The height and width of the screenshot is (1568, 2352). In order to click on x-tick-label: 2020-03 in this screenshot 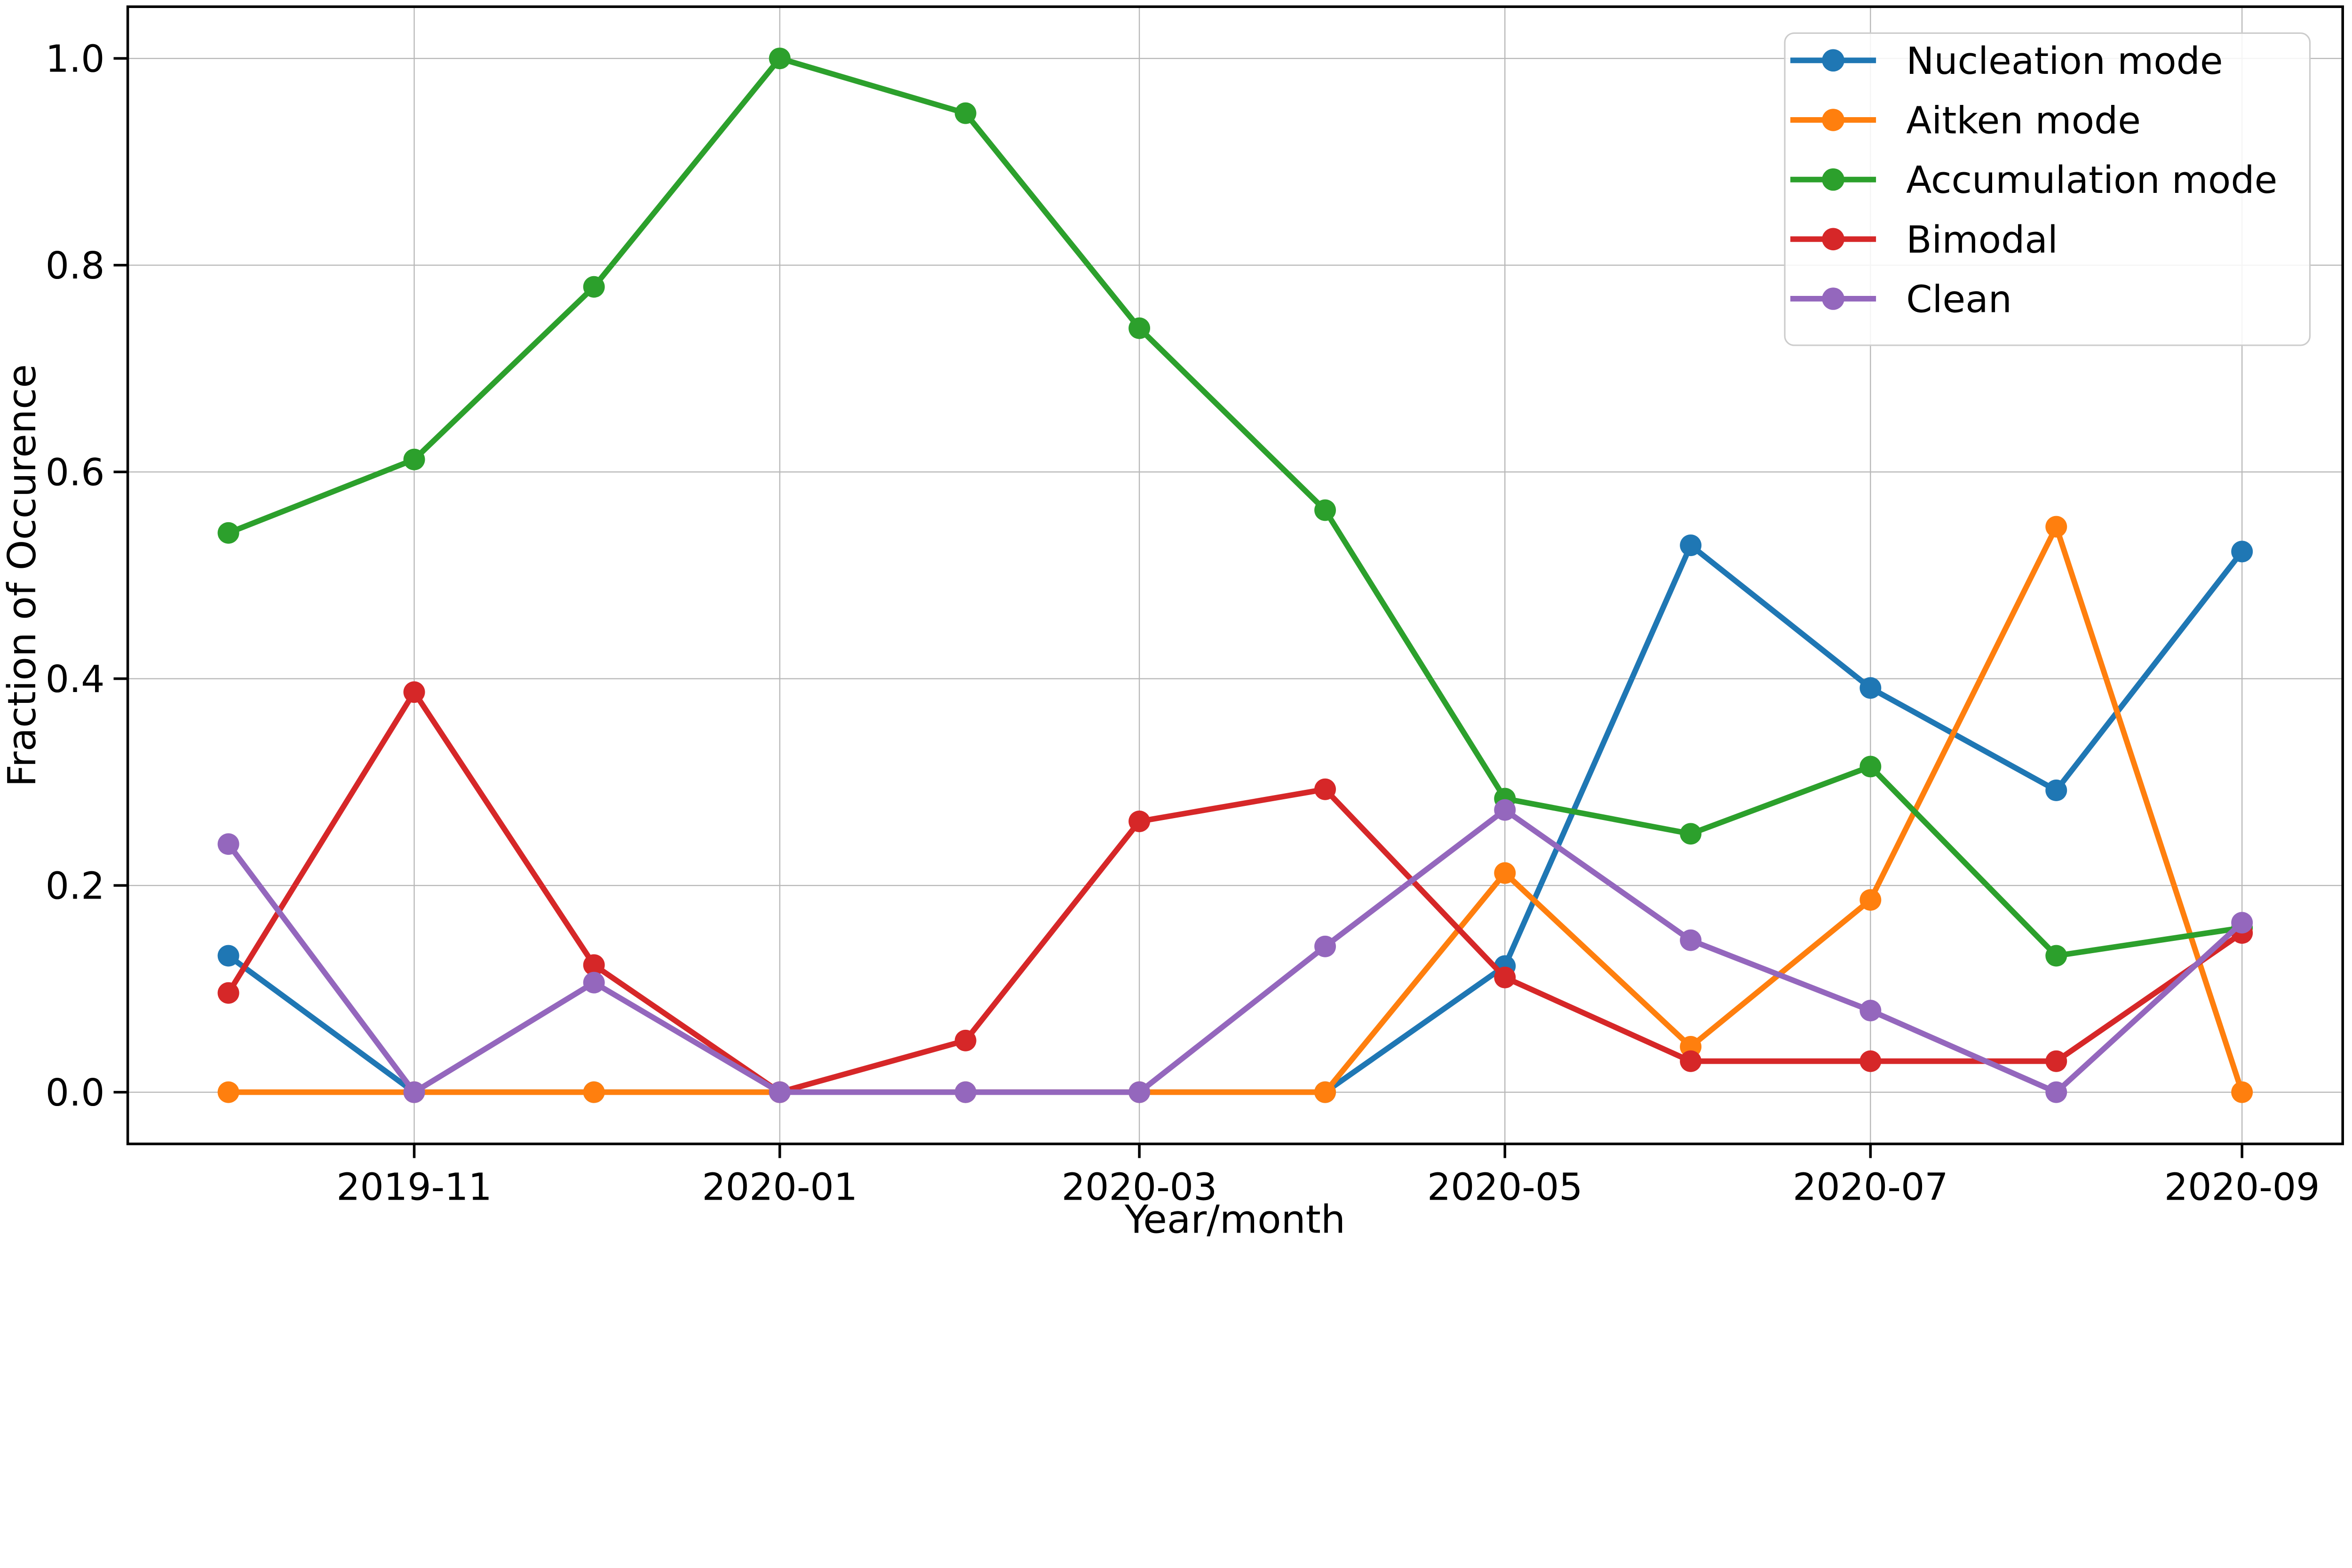, I will do `click(1139, 1187)`.